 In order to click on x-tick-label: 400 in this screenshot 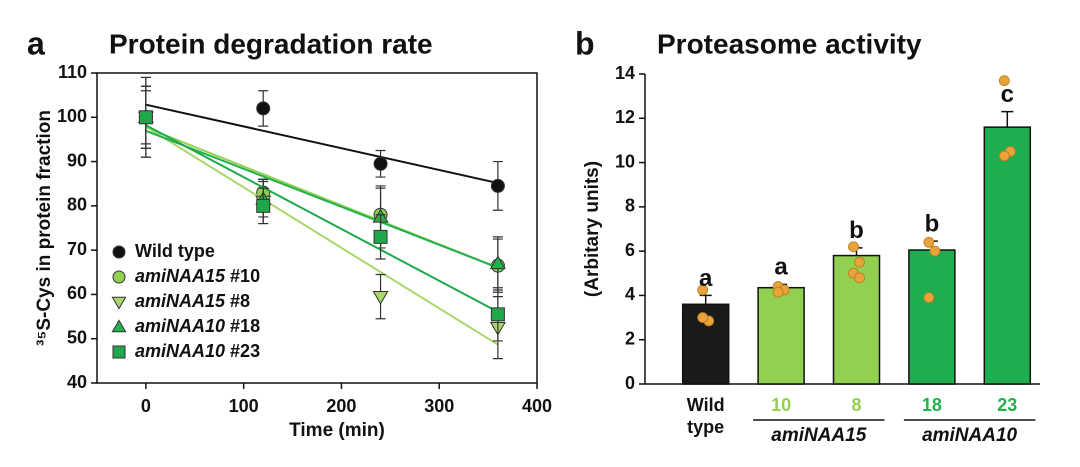, I will do `click(537, 406)`.